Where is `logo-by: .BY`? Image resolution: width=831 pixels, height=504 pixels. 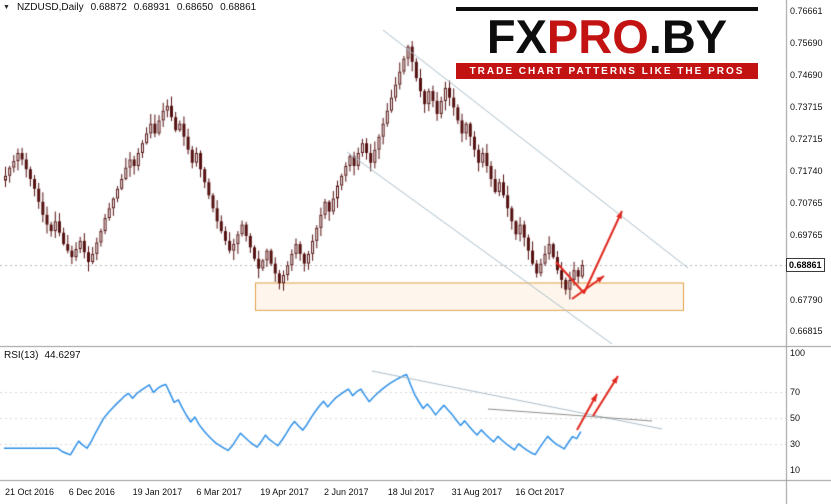 logo-by: .BY is located at coordinates (688, 36).